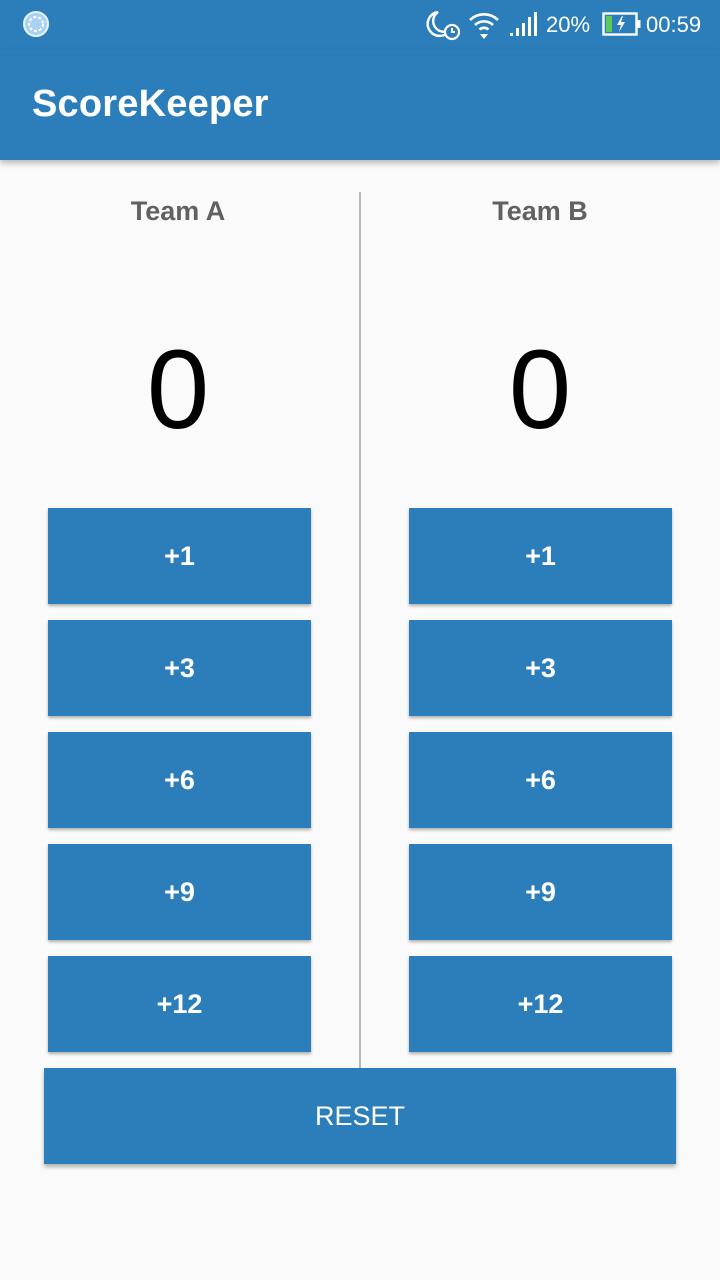  I want to click on team-b-plus-3-button: +3, so click(540, 668).